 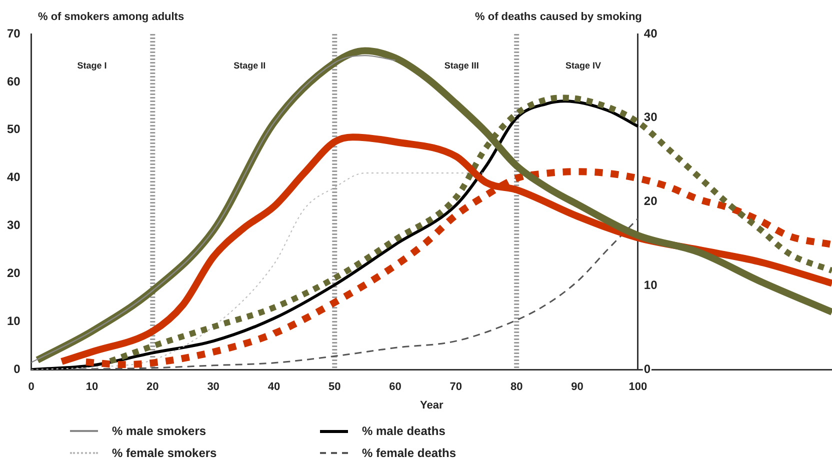 I want to click on x-tick-label: 70, so click(x=456, y=387).